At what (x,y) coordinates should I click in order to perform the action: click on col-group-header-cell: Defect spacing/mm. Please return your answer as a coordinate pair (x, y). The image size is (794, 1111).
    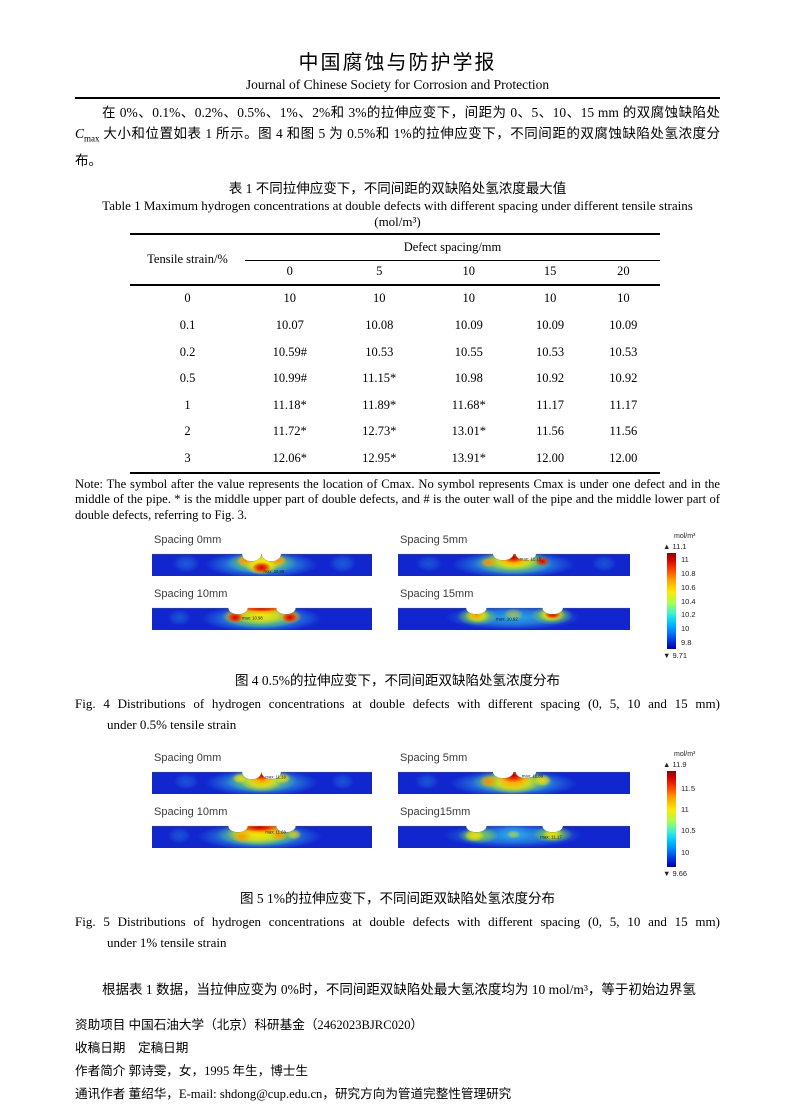
    Looking at the image, I should click on (452, 247).